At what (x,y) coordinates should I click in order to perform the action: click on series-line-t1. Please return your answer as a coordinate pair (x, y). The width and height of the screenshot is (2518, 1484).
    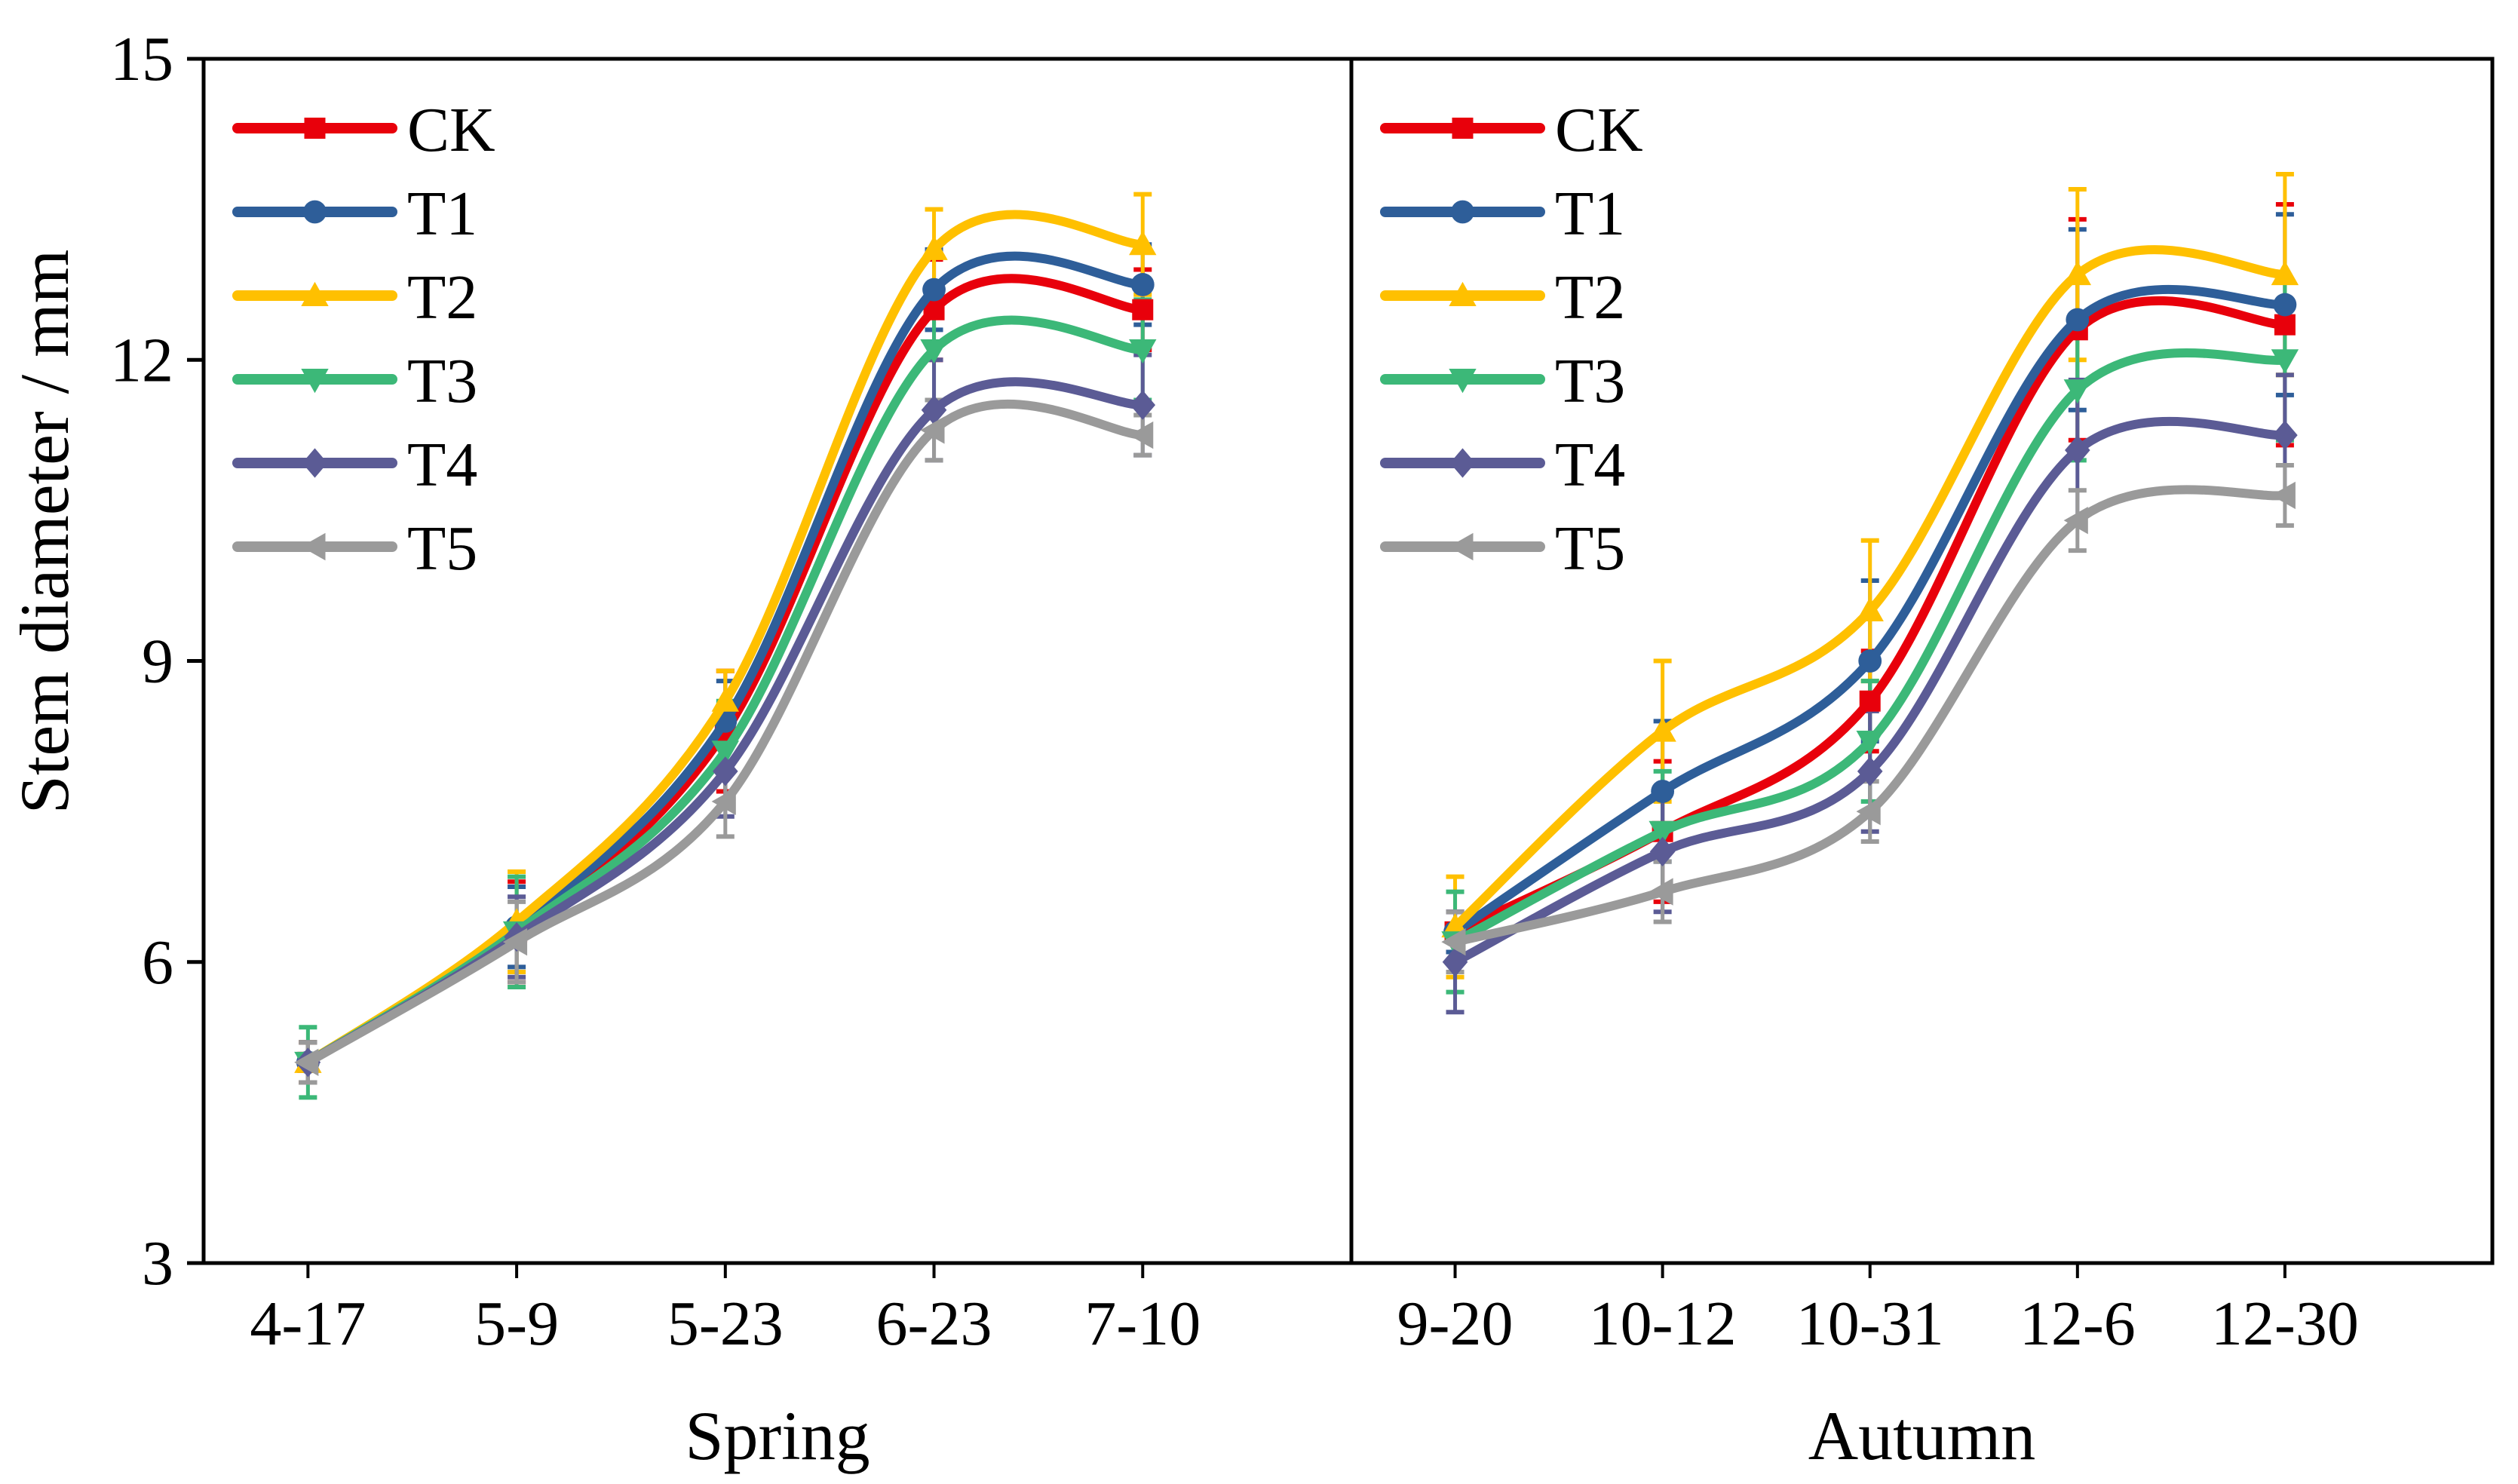
    Looking at the image, I should click on (1870, 610).